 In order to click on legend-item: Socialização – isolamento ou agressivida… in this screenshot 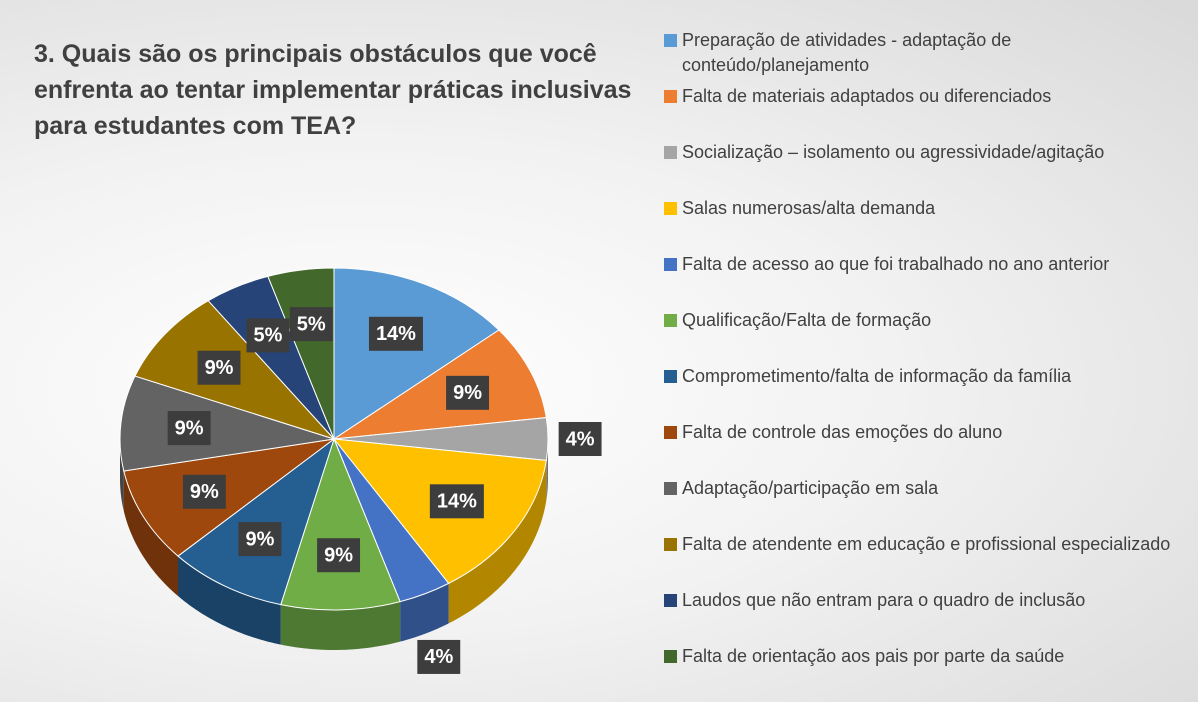, I will do `click(929, 152)`.